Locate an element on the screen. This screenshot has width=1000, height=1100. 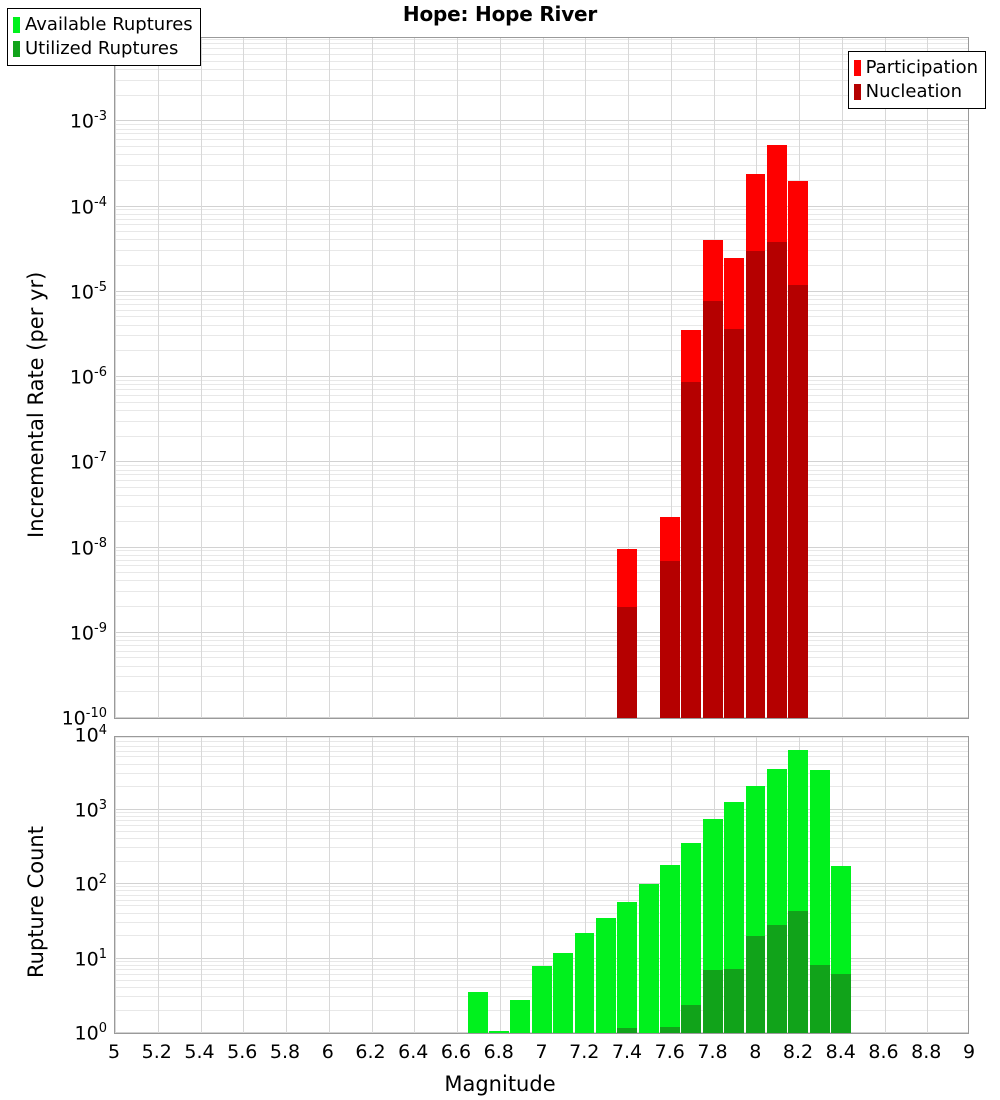
x-tick-6-2: 6.2 is located at coordinates (370, 1052).